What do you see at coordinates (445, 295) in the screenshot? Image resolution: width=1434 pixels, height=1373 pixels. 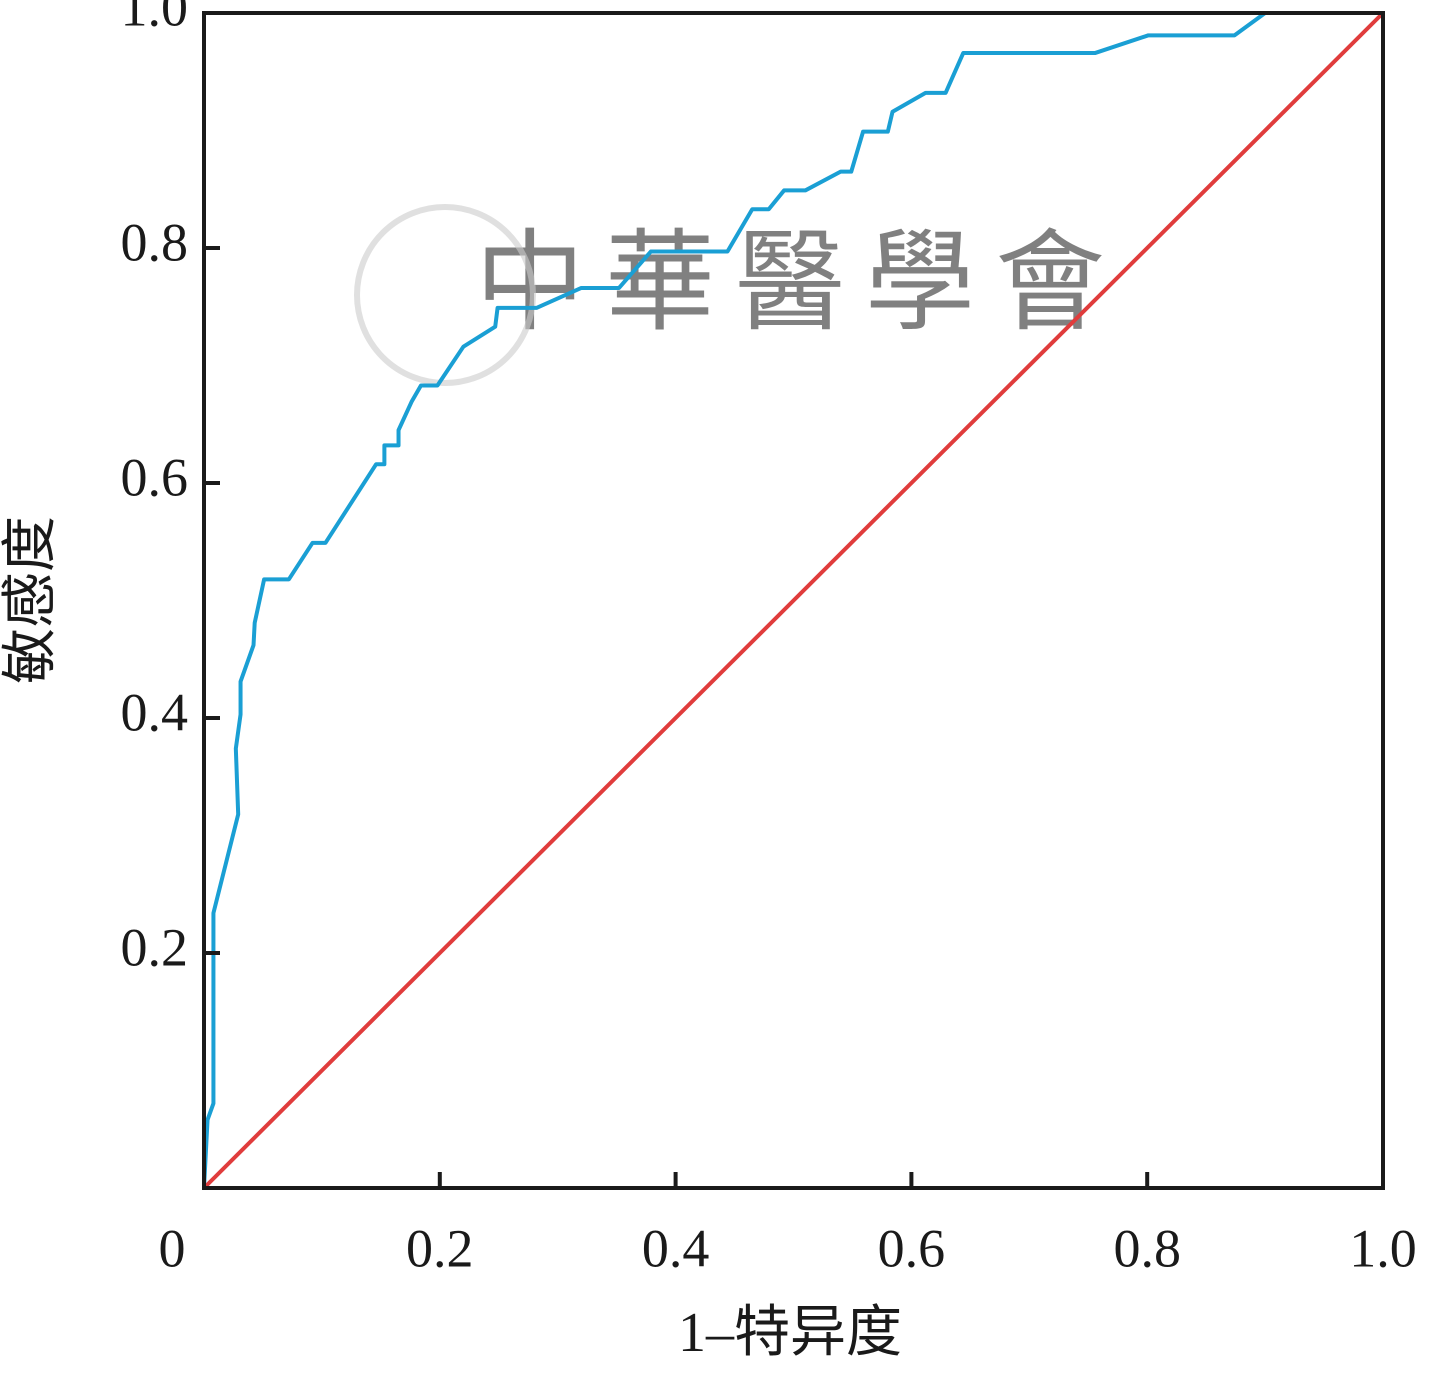 I see `watermark-seal` at bounding box center [445, 295].